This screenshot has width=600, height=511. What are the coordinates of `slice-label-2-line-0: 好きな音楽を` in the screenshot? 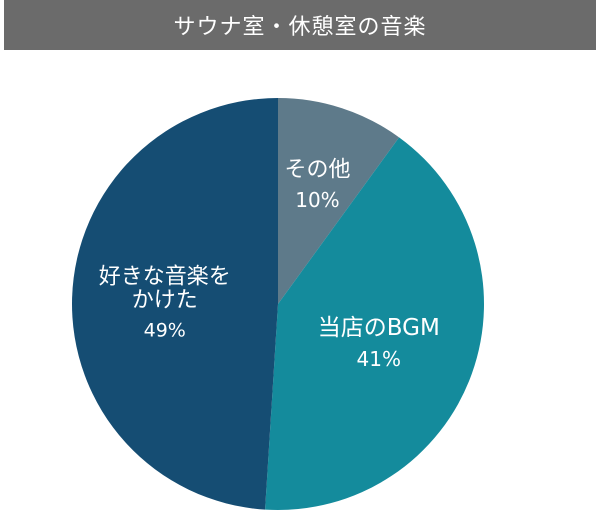 It's located at (165, 277).